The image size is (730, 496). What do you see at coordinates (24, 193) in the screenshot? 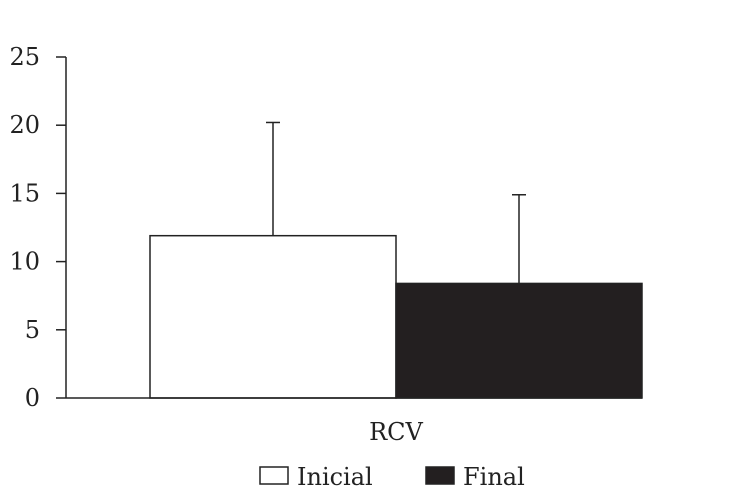
I see `y-tick-label: 15` at bounding box center [24, 193].